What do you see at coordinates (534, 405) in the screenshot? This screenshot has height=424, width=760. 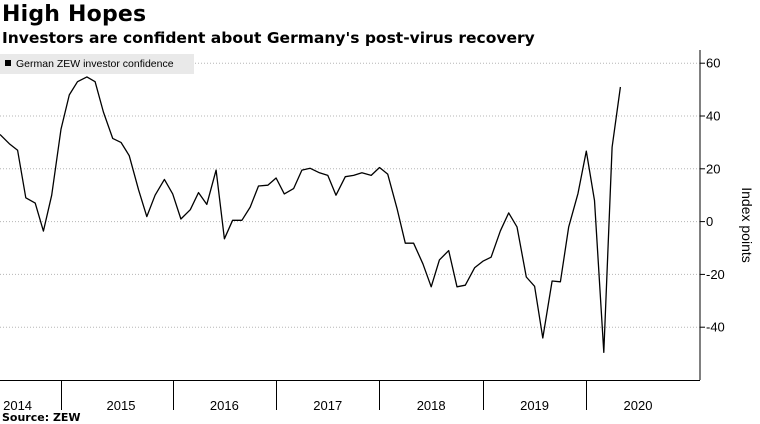 I see `x-tick-label: 2019` at bounding box center [534, 405].